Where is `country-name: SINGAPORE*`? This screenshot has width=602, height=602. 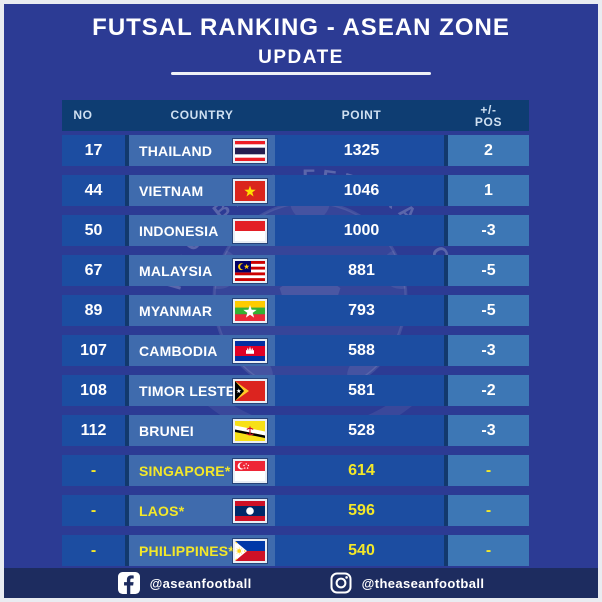
country-name: SINGAPORE* is located at coordinates (185, 470).